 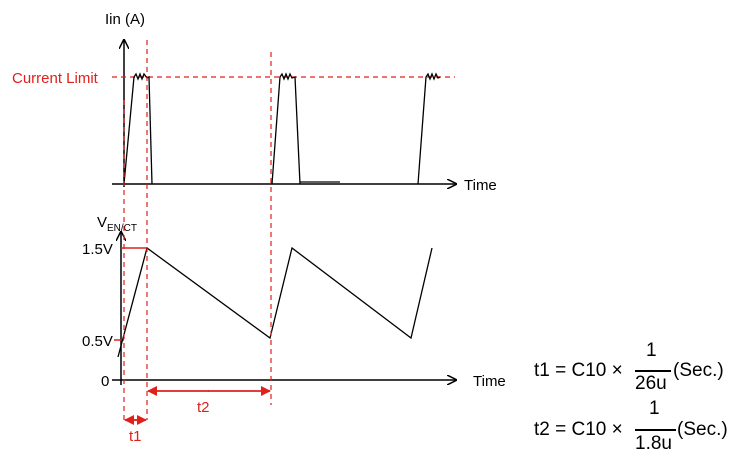 What do you see at coordinates (105, 381) in the screenshot?
I see `tick-0: 0` at bounding box center [105, 381].